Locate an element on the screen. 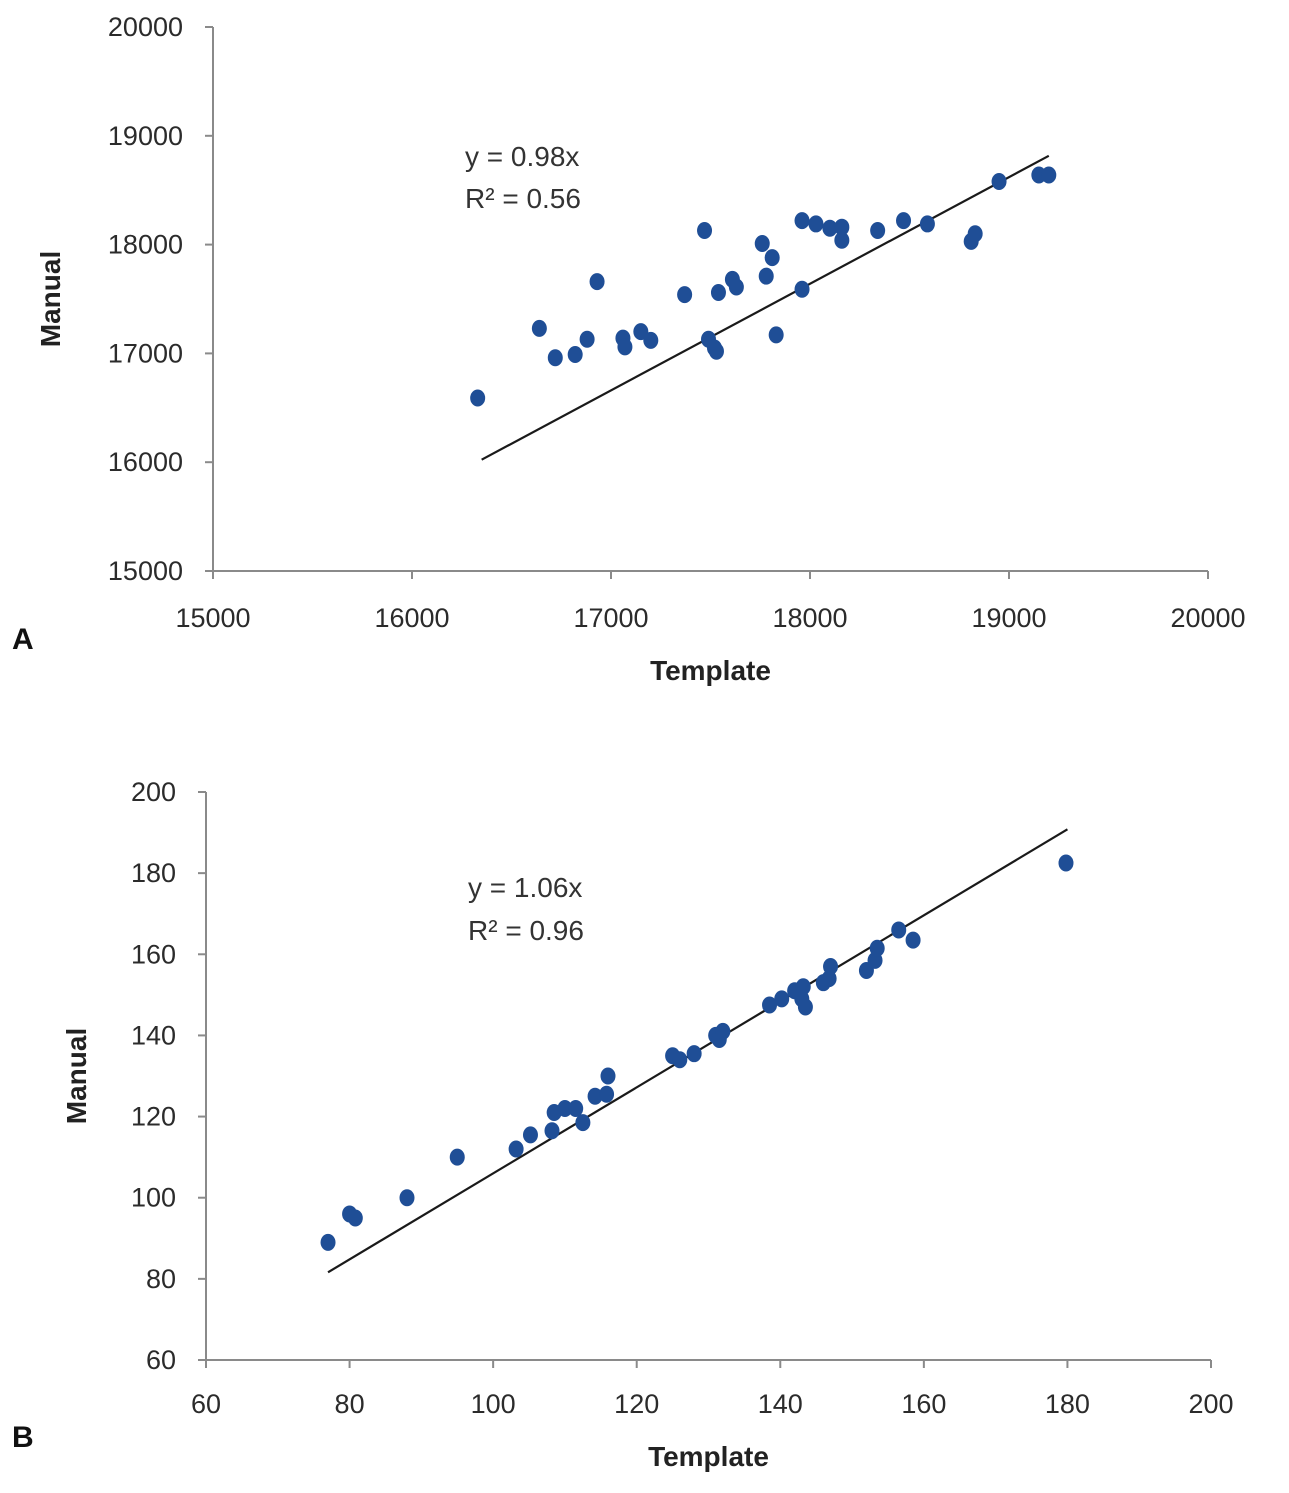 The height and width of the screenshot is (1493, 1289). chart-b-panel-letter: B is located at coordinates (23, 1437).